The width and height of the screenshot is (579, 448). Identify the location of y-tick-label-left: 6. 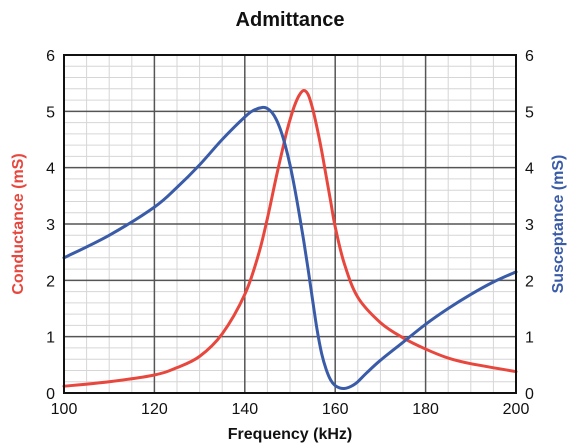
(50, 56).